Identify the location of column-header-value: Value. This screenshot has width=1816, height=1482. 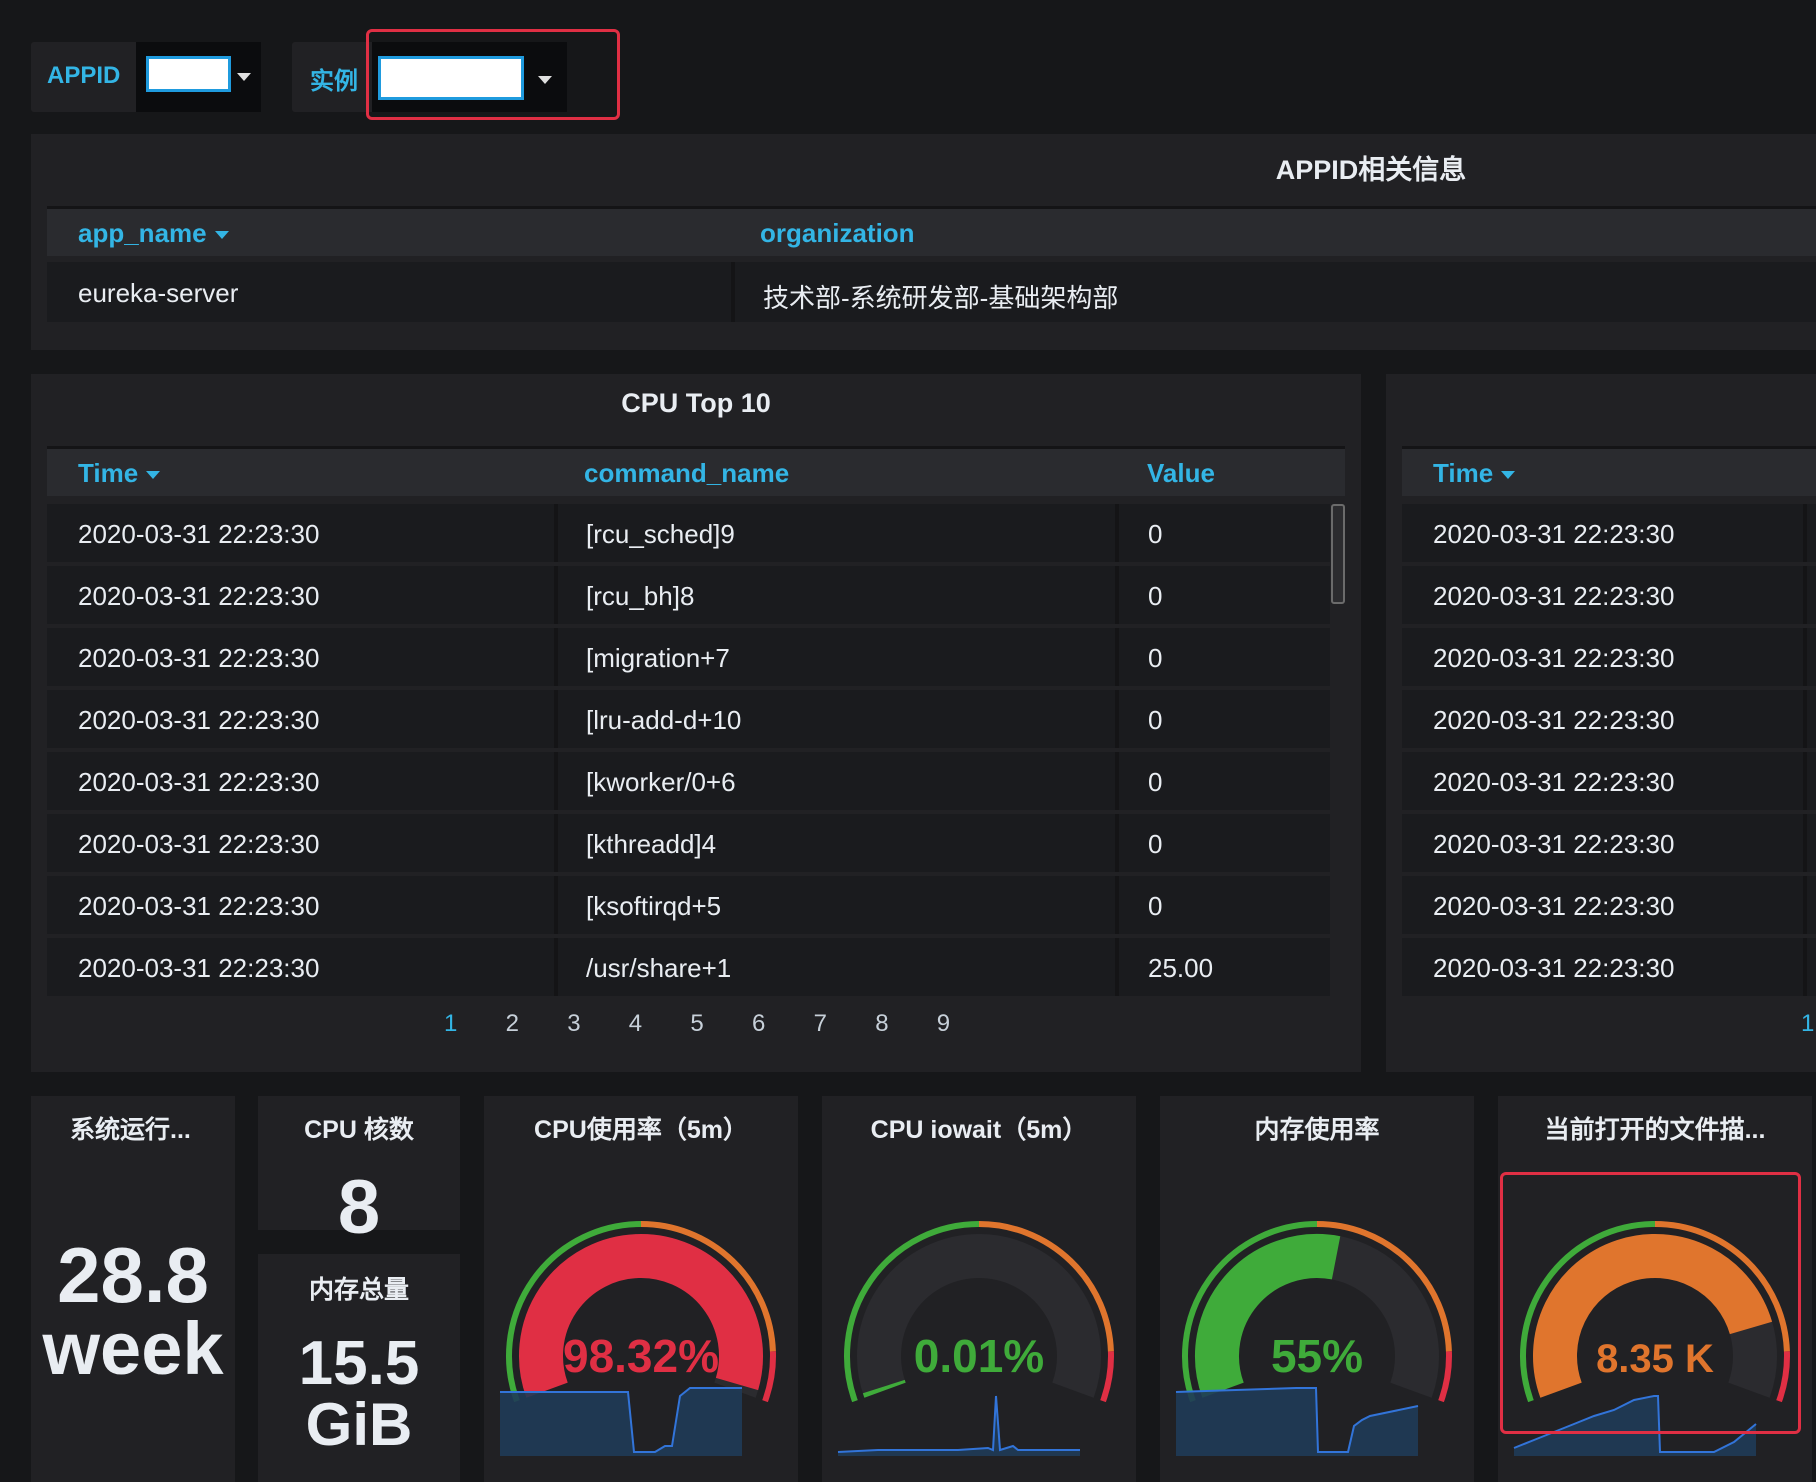
(1181, 473).